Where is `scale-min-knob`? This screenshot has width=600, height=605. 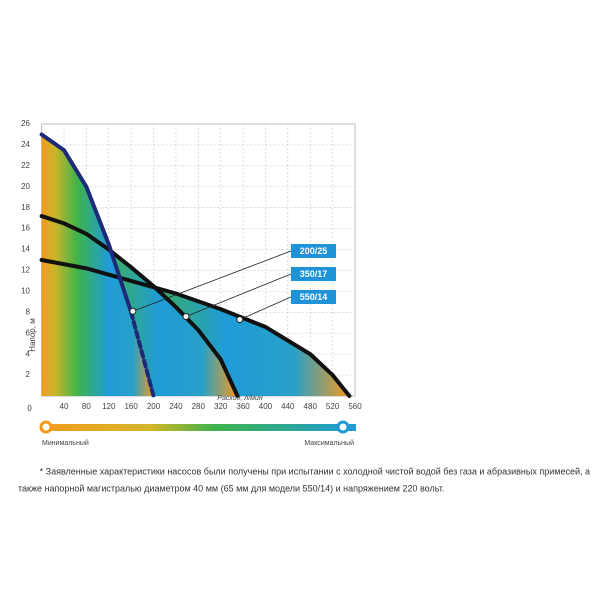
scale-min-knob is located at coordinates (46, 427).